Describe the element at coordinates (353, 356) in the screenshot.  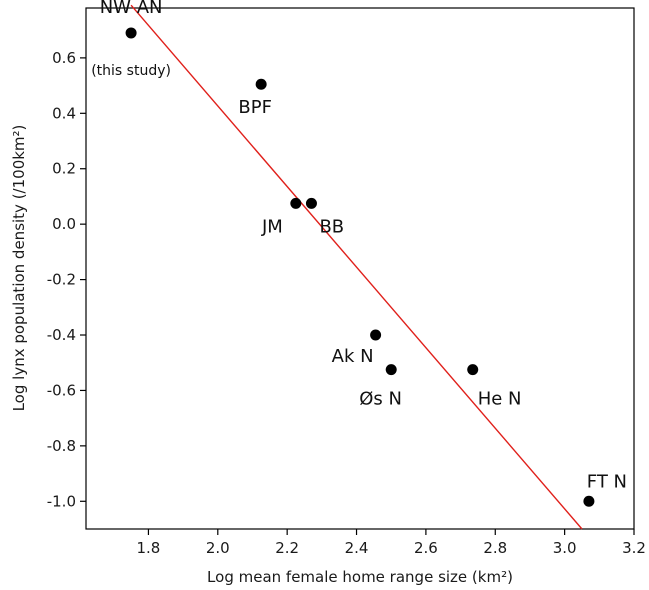
I see `point-label: Ak N` at that location.